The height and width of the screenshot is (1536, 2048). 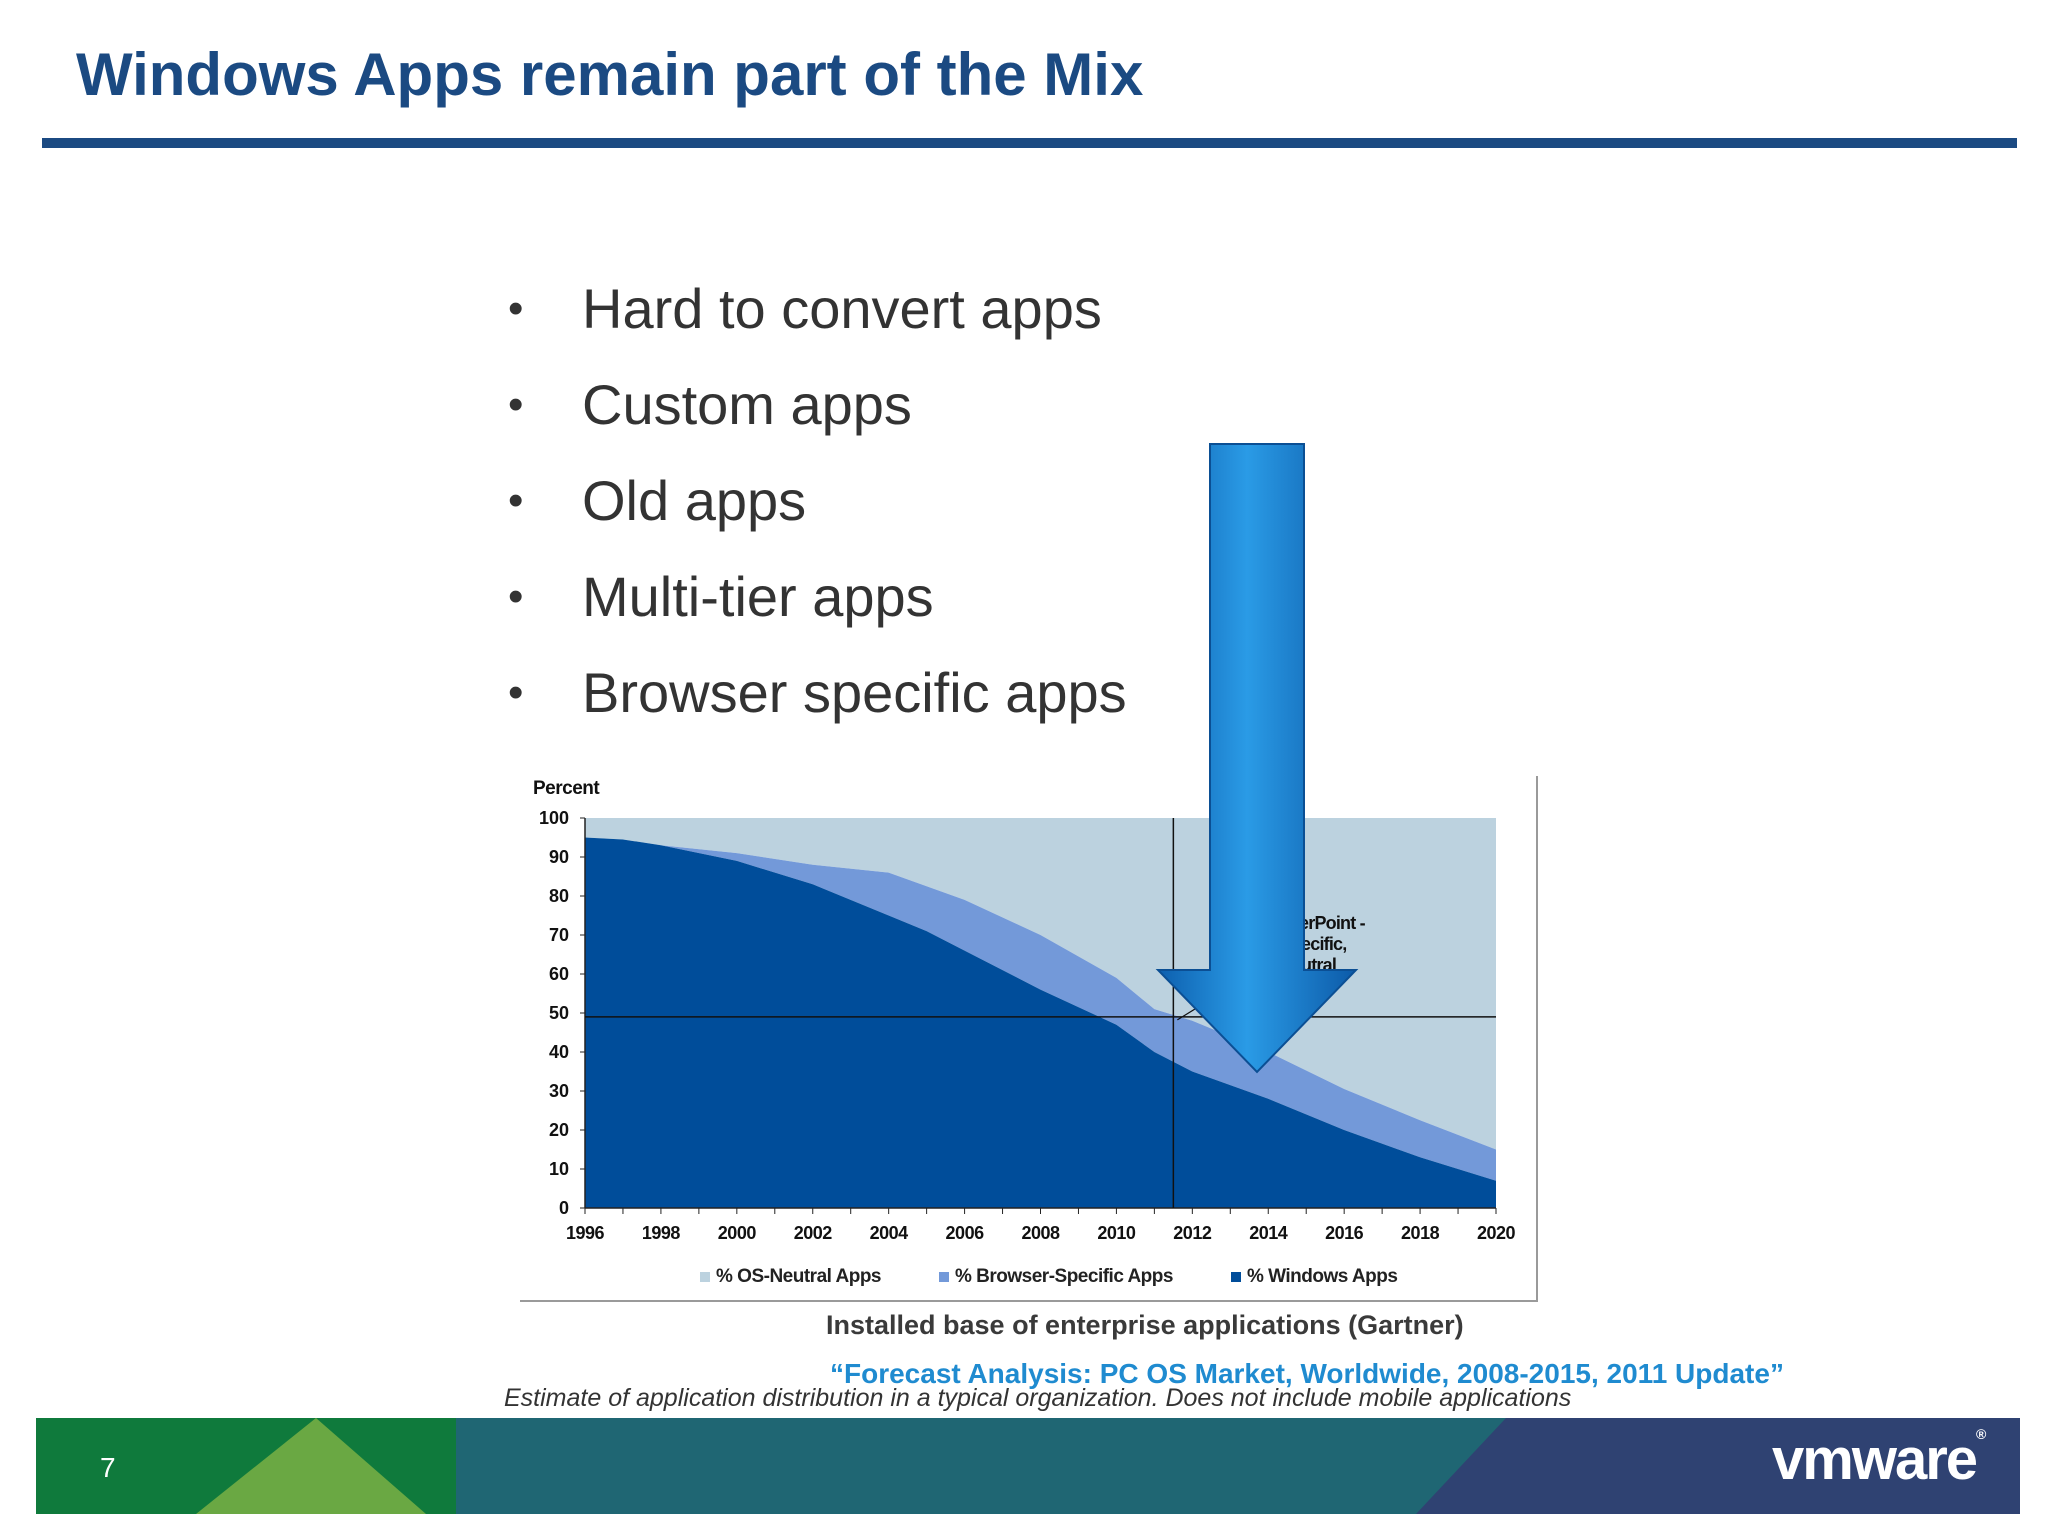 What do you see at coordinates (1040, 1233) in the screenshot?
I see `x-tick-label: 2008` at bounding box center [1040, 1233].